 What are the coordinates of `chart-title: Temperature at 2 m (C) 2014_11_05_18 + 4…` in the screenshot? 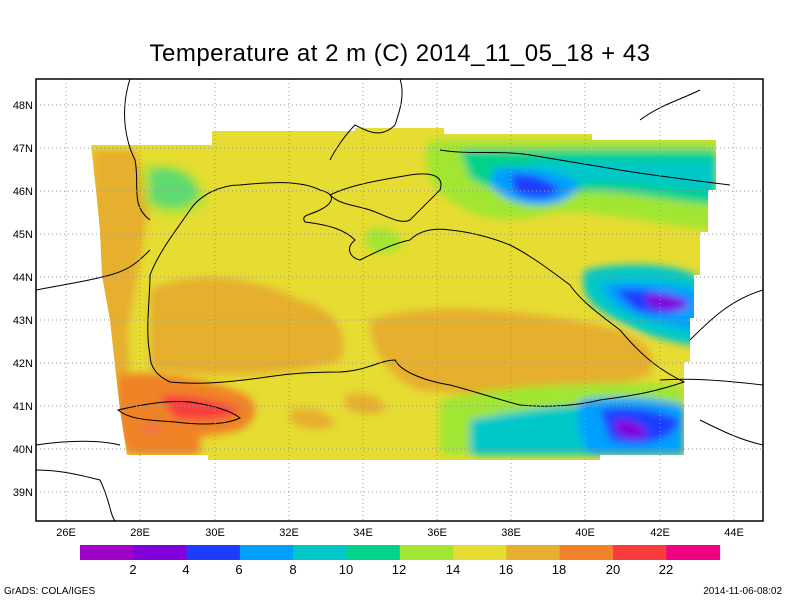 It's located at (400, 53).